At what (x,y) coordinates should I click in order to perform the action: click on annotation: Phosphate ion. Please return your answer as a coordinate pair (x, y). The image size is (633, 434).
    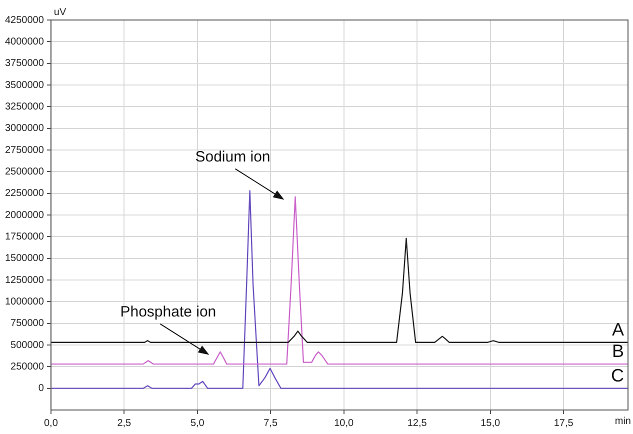
    Looking at the image, I should click on (168, 312).